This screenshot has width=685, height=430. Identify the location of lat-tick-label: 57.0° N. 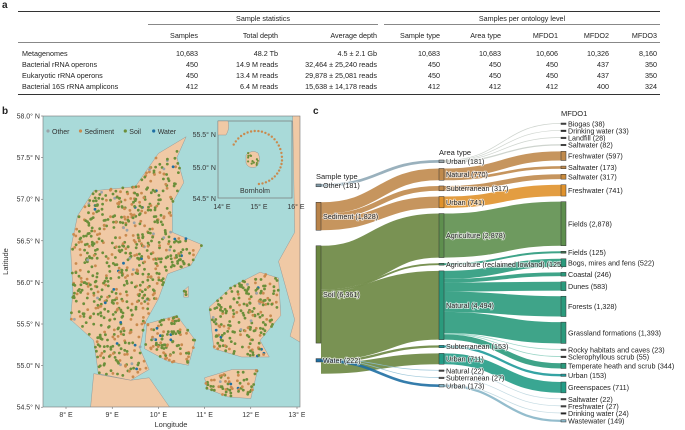
(28, 200).